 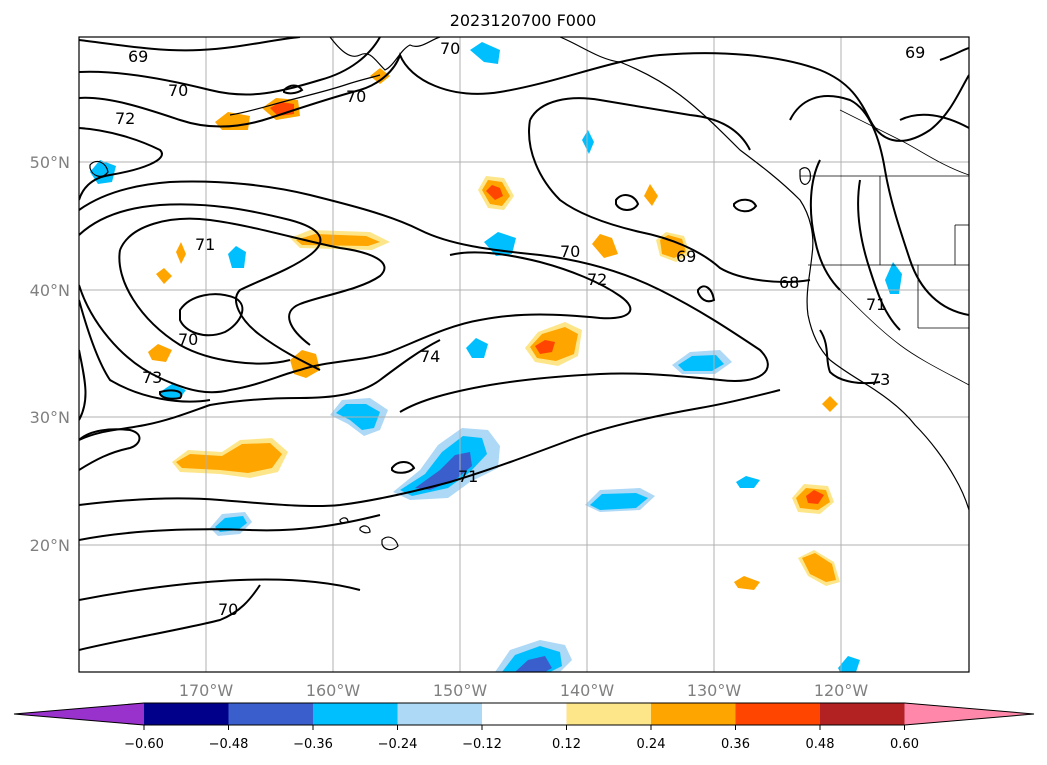 I want to click on lon-label: 150°W, so click(x=460, y=690).